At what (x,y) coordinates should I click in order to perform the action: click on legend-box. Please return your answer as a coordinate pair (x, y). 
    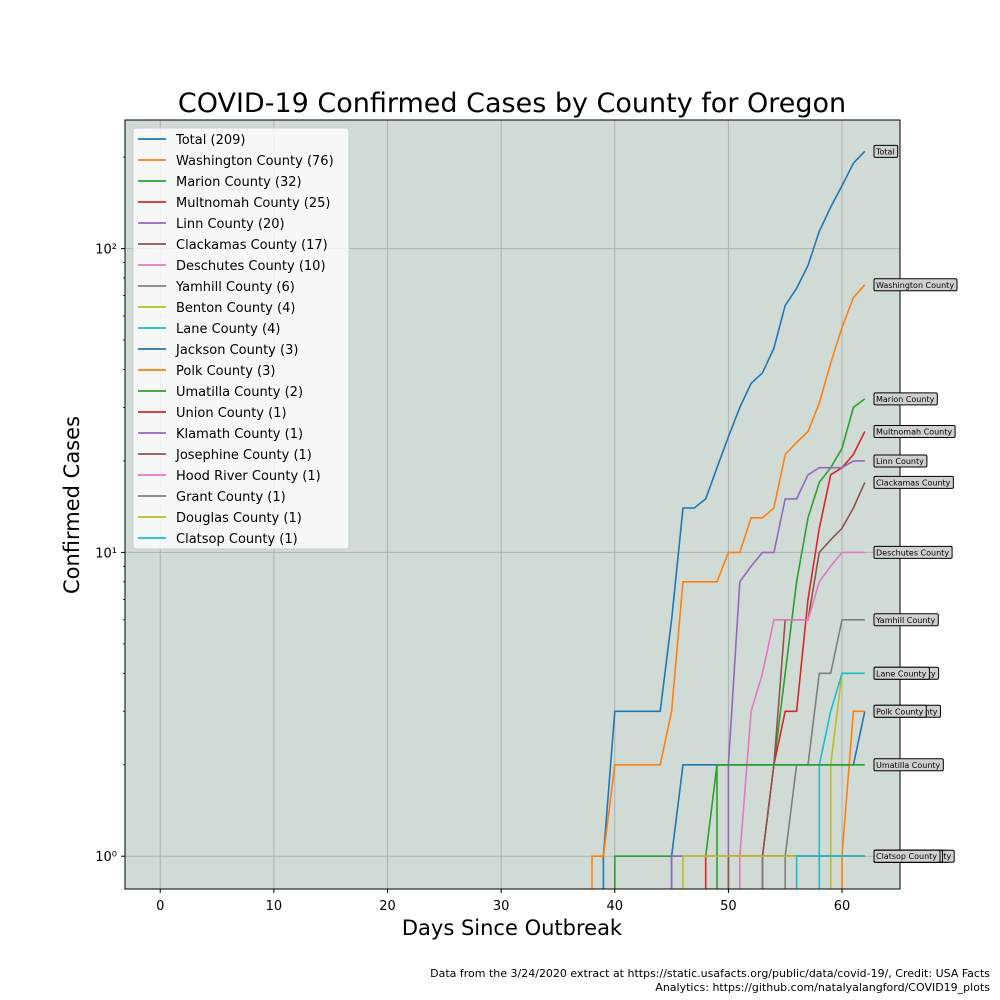
    Looking at the image, I should click on (241, 338).